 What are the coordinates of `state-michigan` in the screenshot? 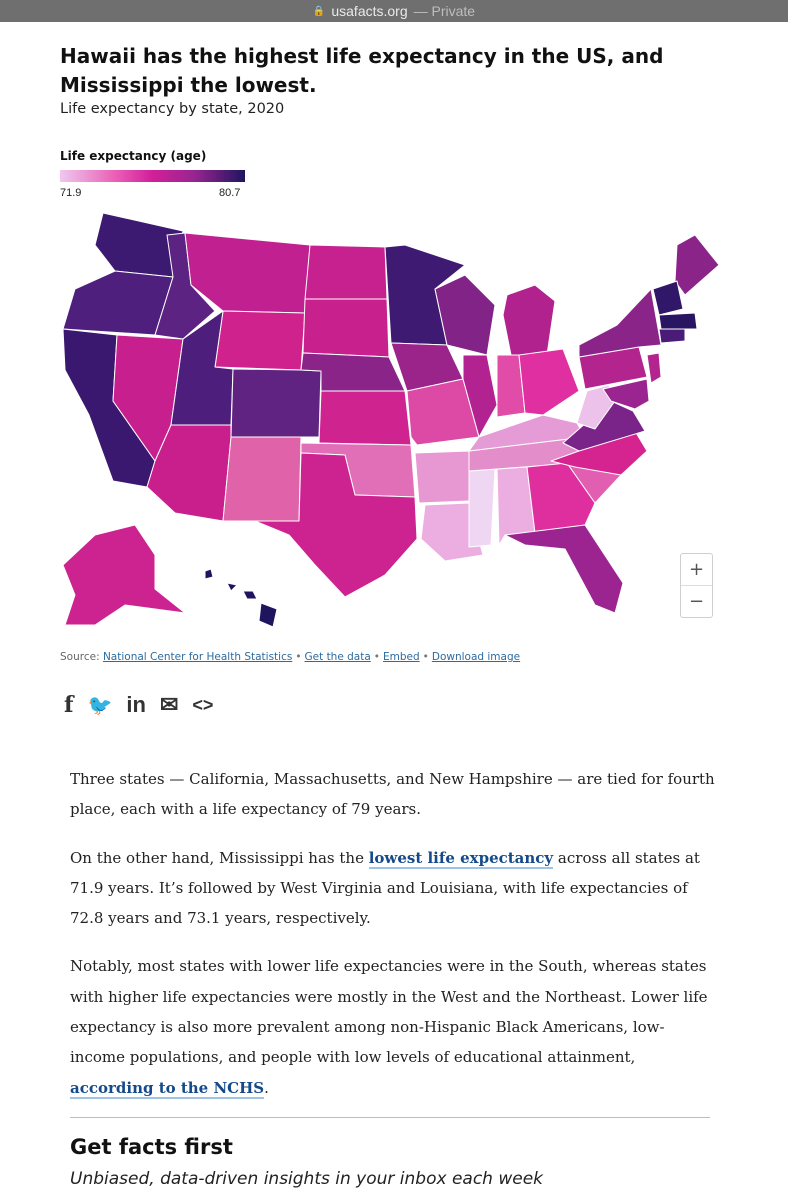 It's located at (529, 320).